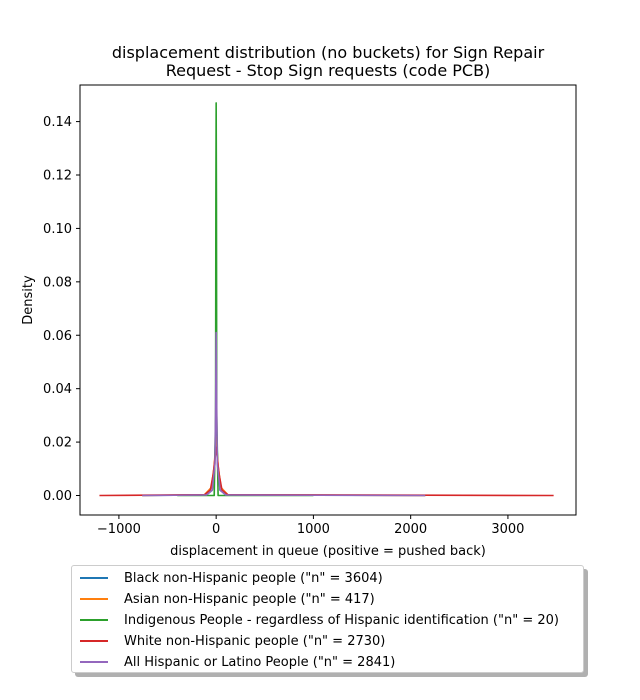  What do you see at coordinates (28, 300) in the screenshot?
I see `y-axis-label: Density` at bounding box center [28, 300].